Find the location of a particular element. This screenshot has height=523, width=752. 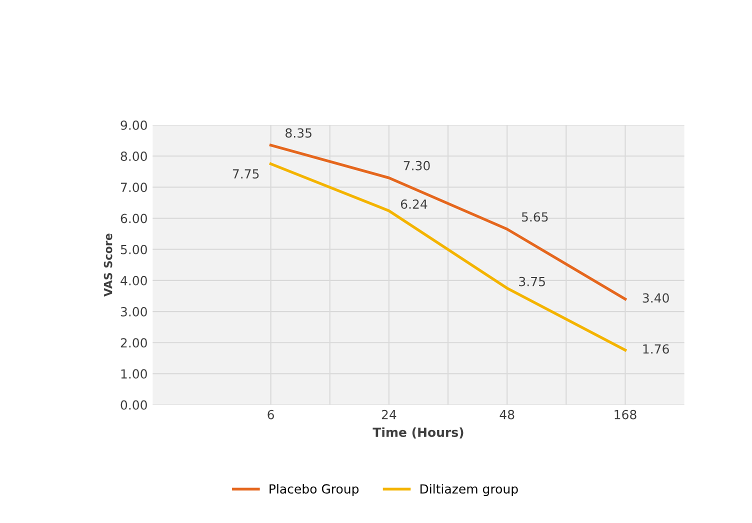

data-label: 7.30 is located at coordinates (417, 165).